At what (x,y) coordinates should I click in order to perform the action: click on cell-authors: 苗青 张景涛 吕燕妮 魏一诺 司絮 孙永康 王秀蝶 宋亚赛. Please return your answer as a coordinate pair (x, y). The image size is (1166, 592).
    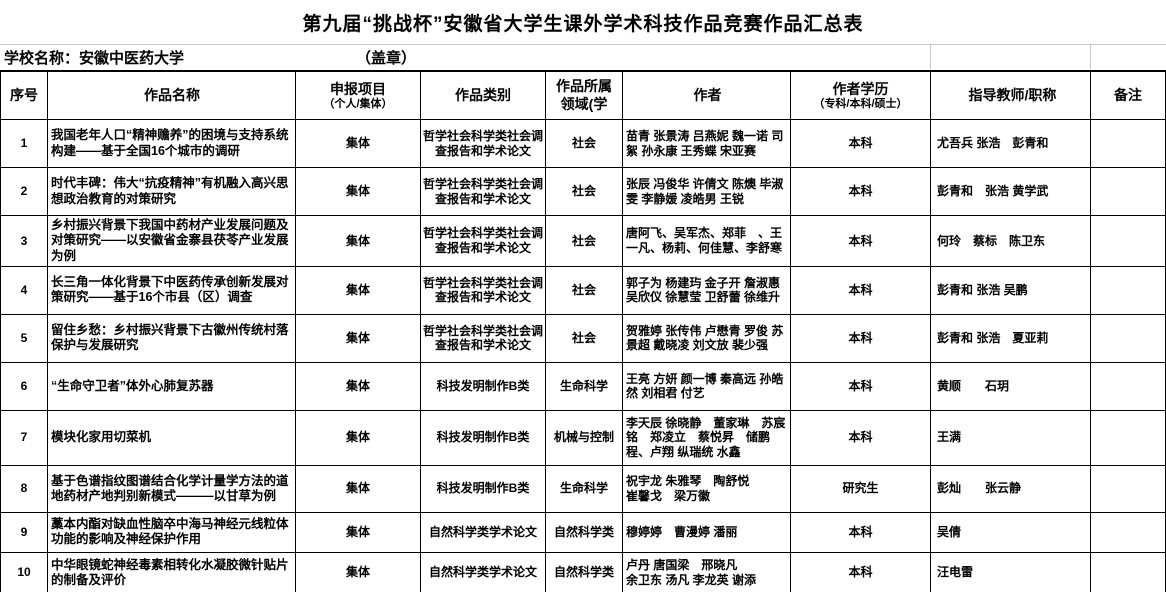
    Looking at the image, I should click on (707, 143).